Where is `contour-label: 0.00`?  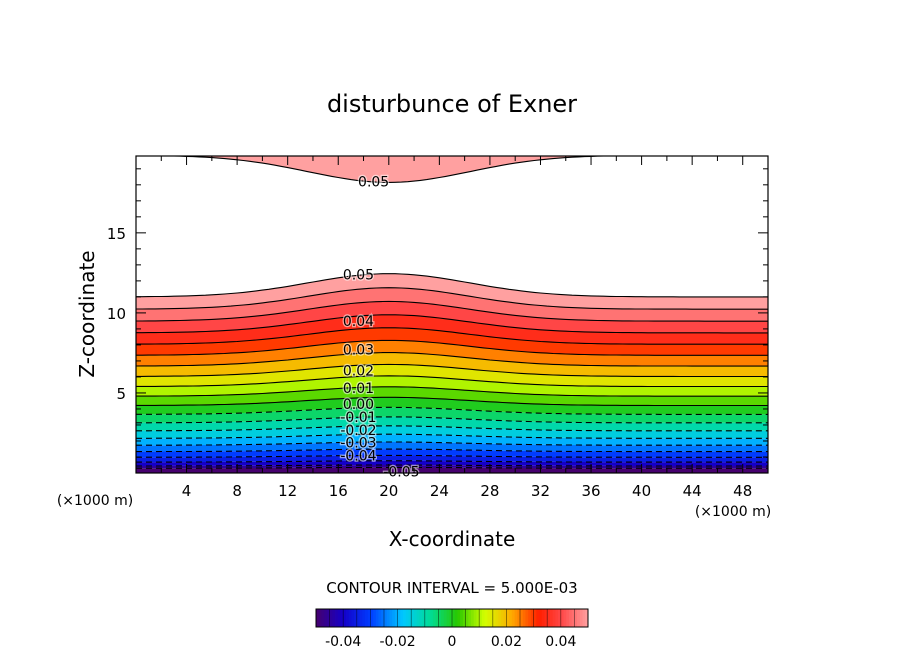
contour-label: 0.00 is located at coordinates (358, 405).